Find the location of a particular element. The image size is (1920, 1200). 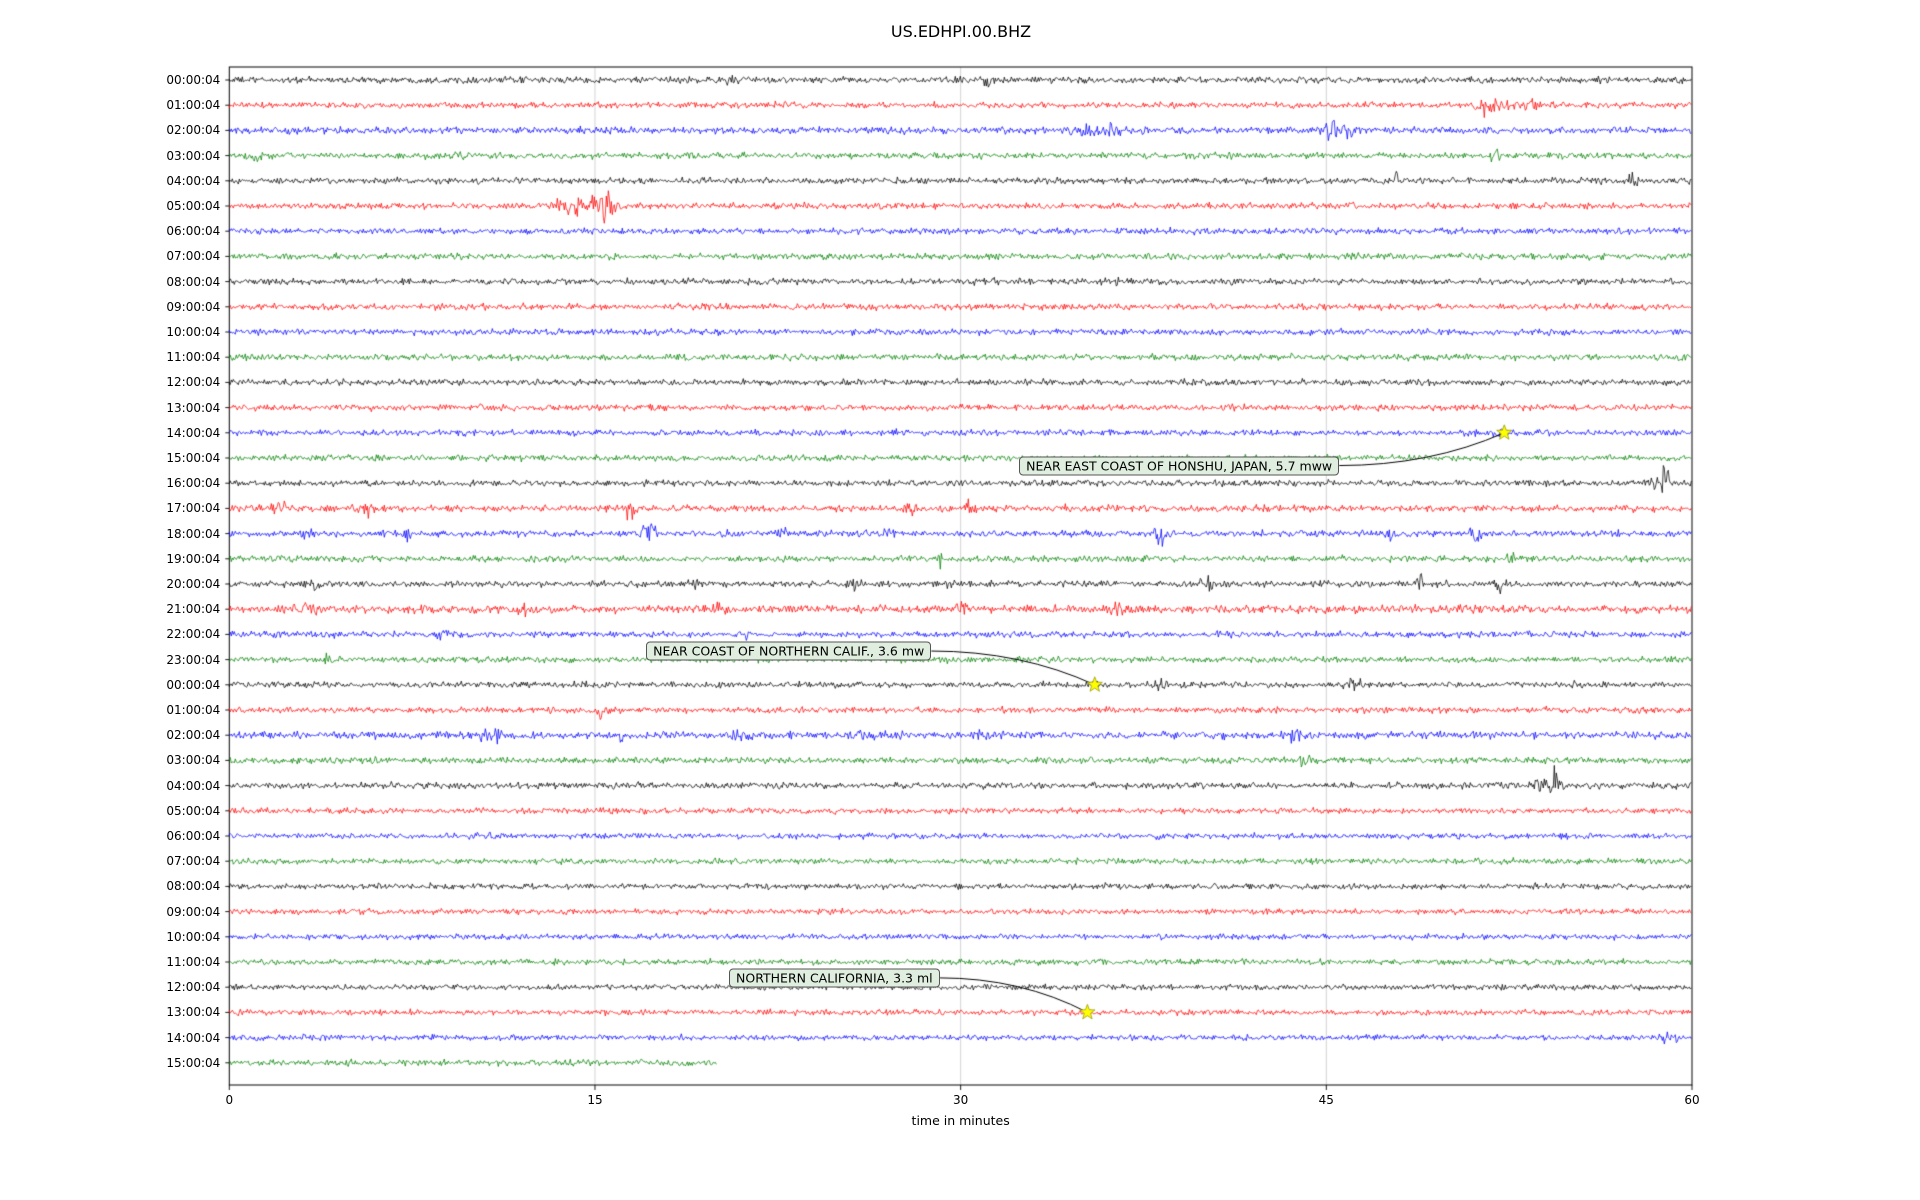

trace-label: 22:00:04 is located at coordinates (193, 634).